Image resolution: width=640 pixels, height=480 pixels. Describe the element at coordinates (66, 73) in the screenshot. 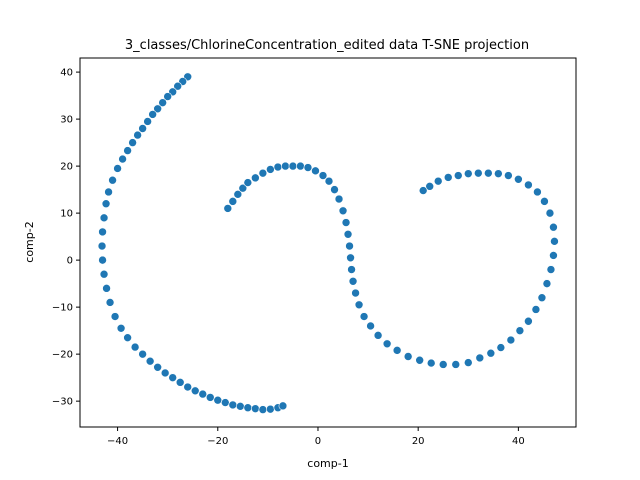

I see `y-tick-label: 40` at that location.